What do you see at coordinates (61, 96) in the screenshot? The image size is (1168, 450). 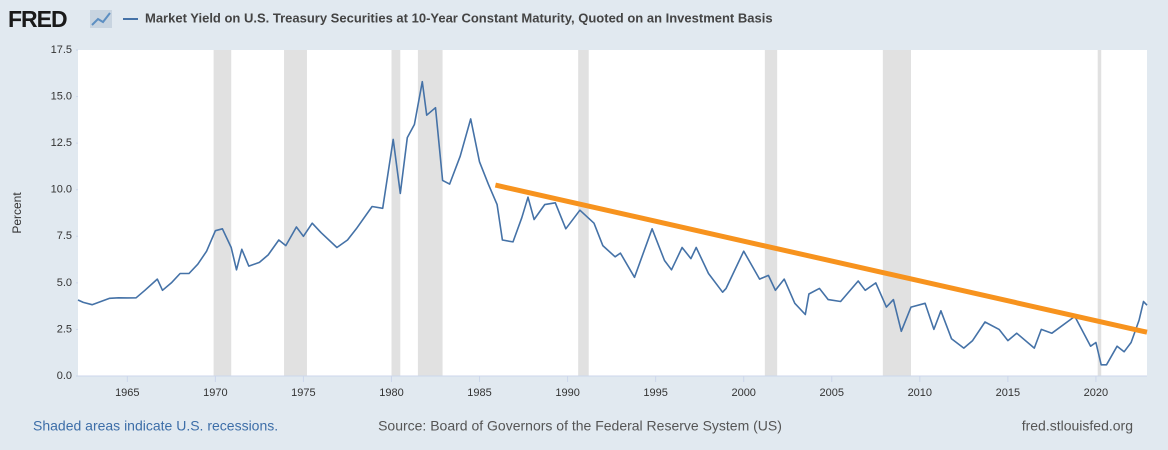 I see `y-tick-label: 15.0` at bounding box center [61, 96].